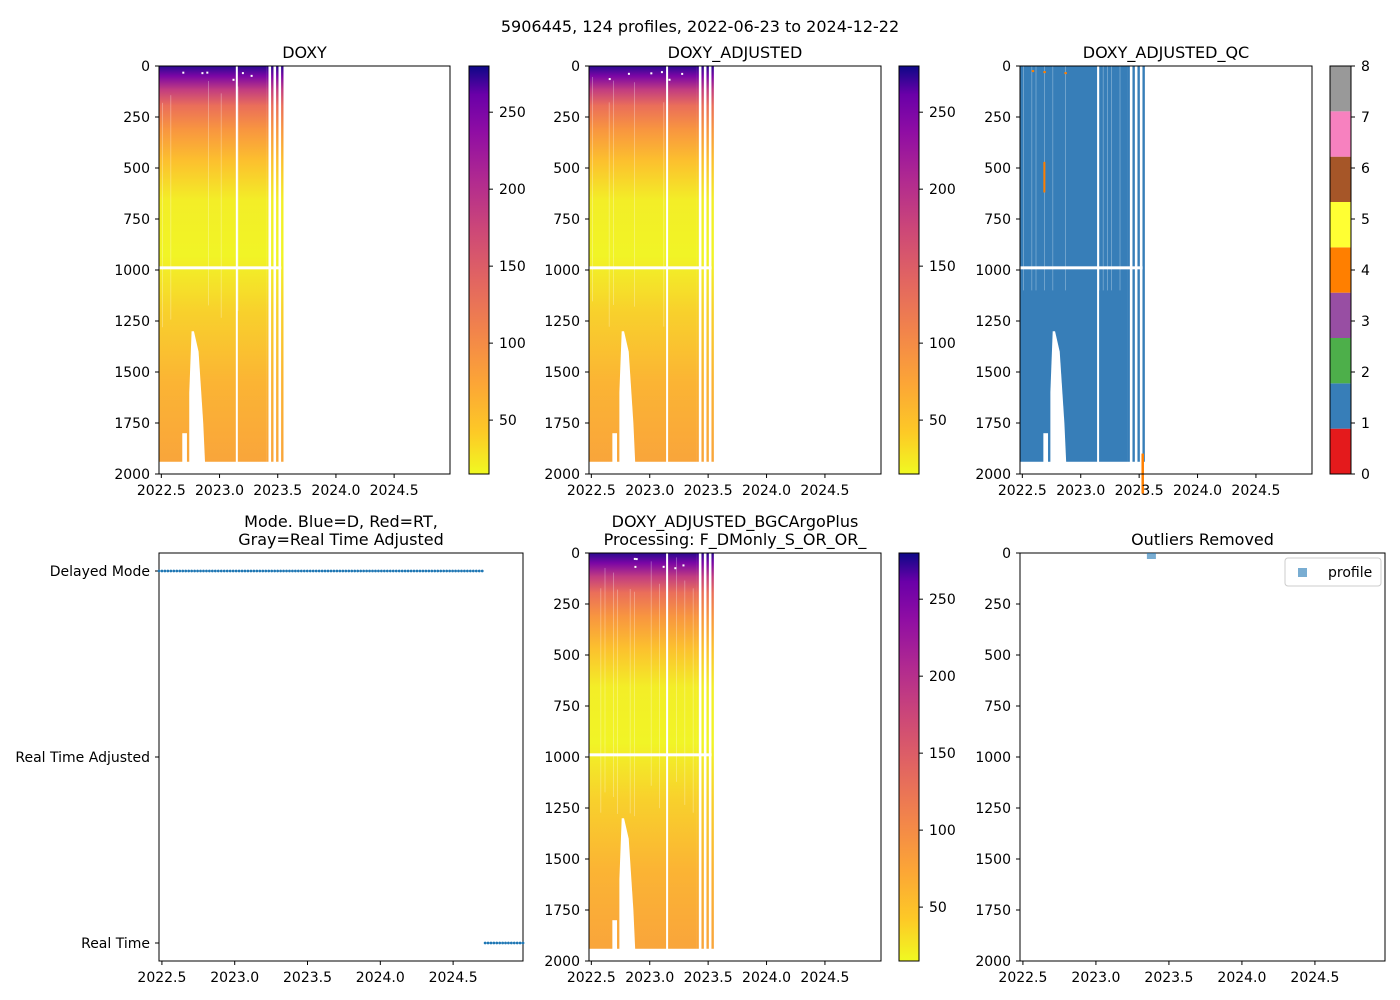 This screenshot has width=1400, height=1000. Describe the element at coordinates (1080, 491) in the screenshot. I see `panel-doxy-adjusted-qc-xtick-label: 2023.0` at that location.